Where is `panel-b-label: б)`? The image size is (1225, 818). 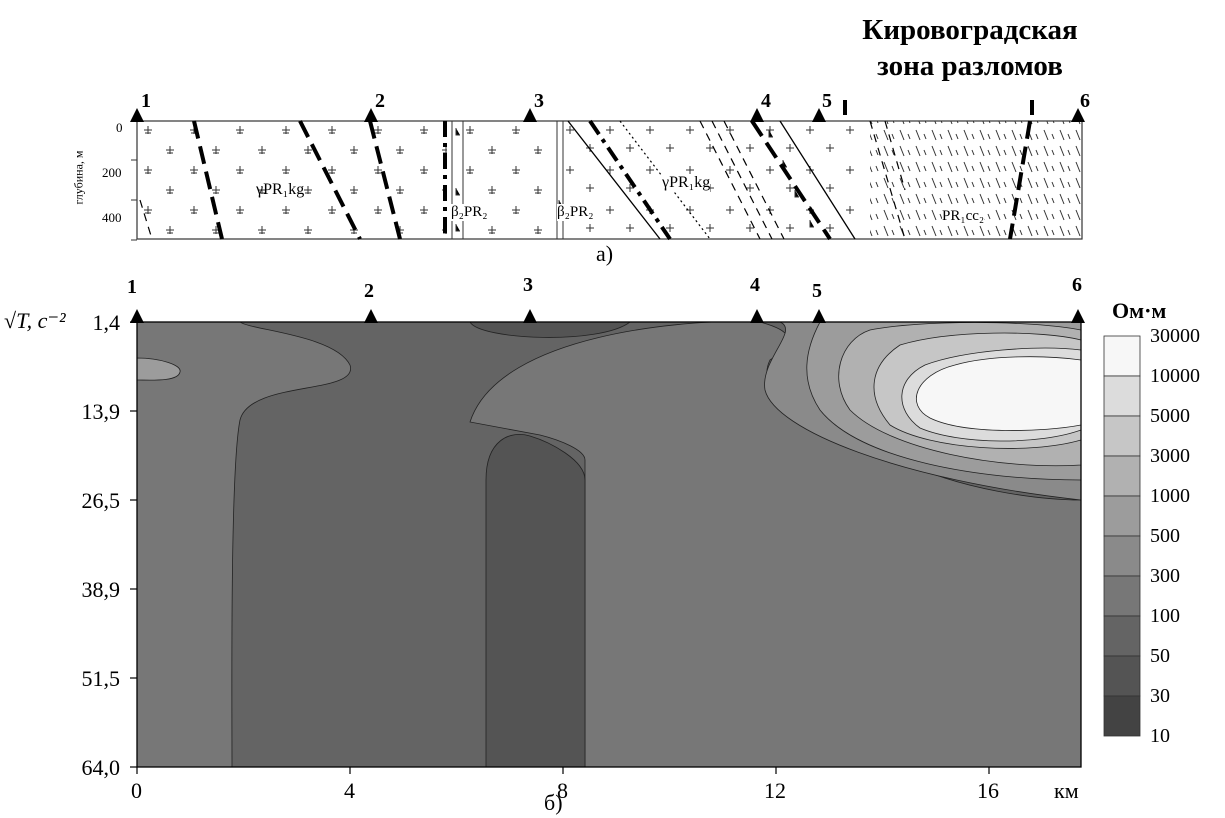 panel-b-label: б) is located at coordinates (553, 802).